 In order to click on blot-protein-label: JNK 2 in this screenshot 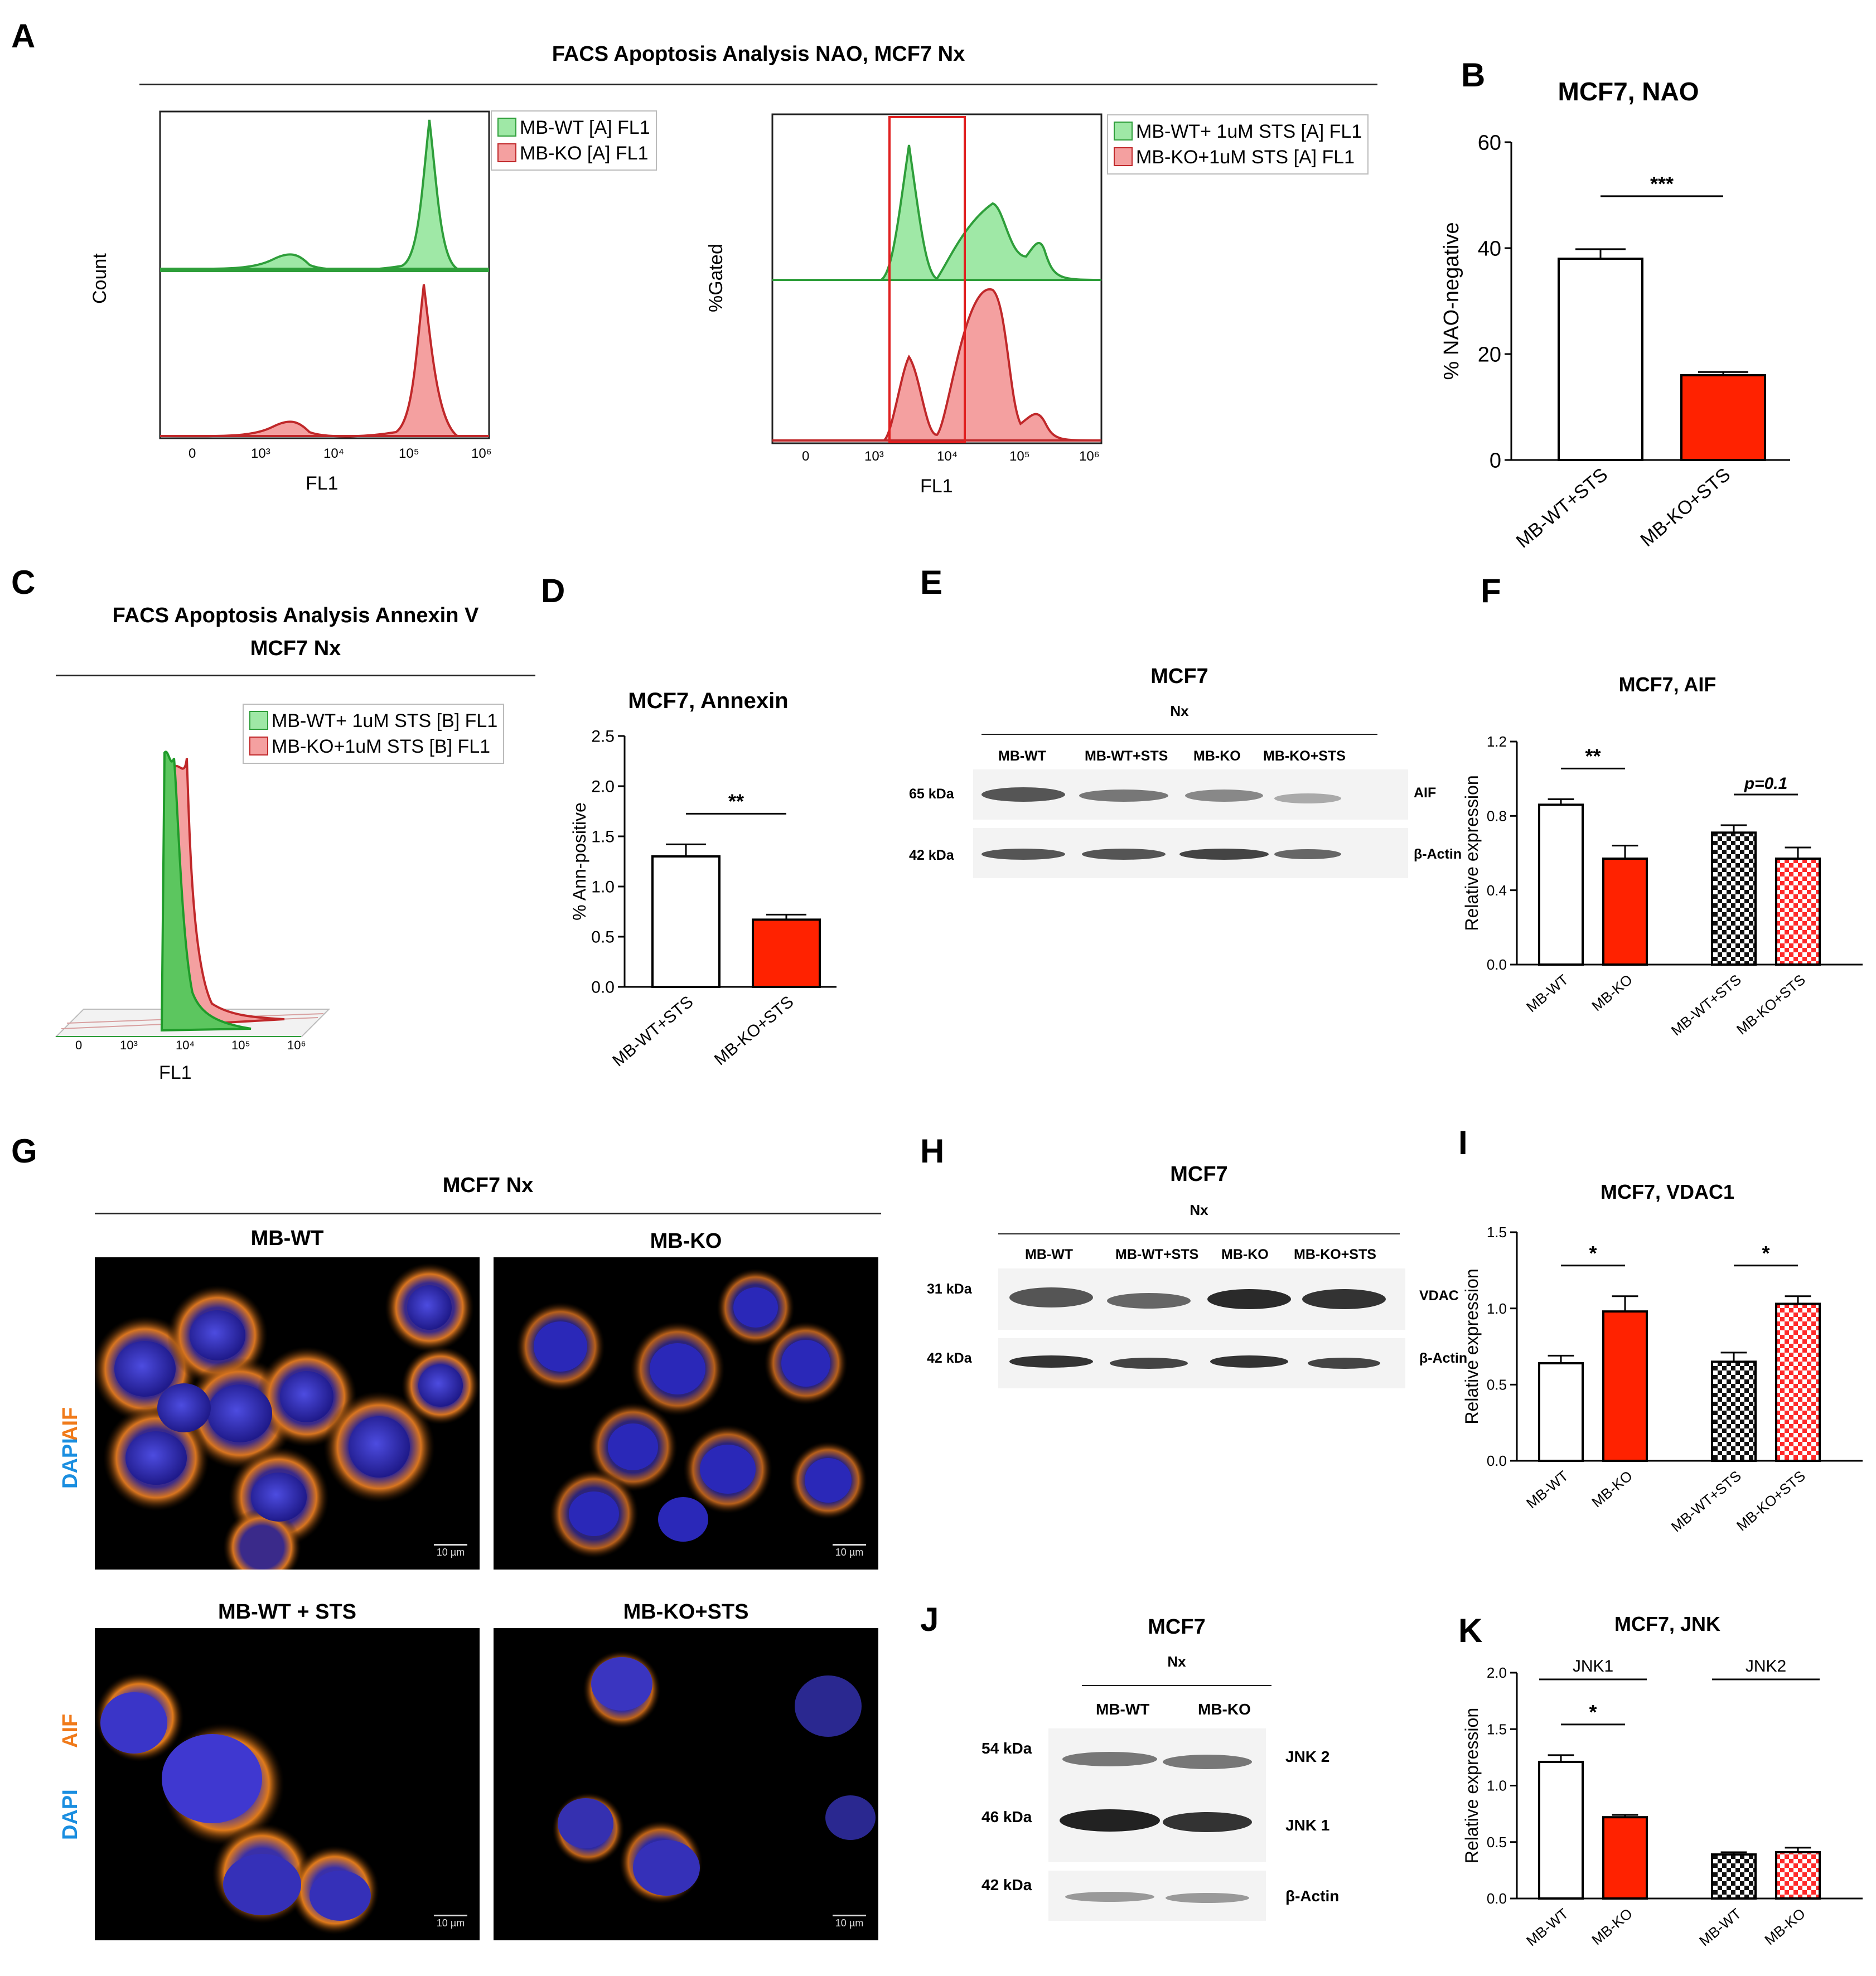, I will do `click(1307, 1756)`.